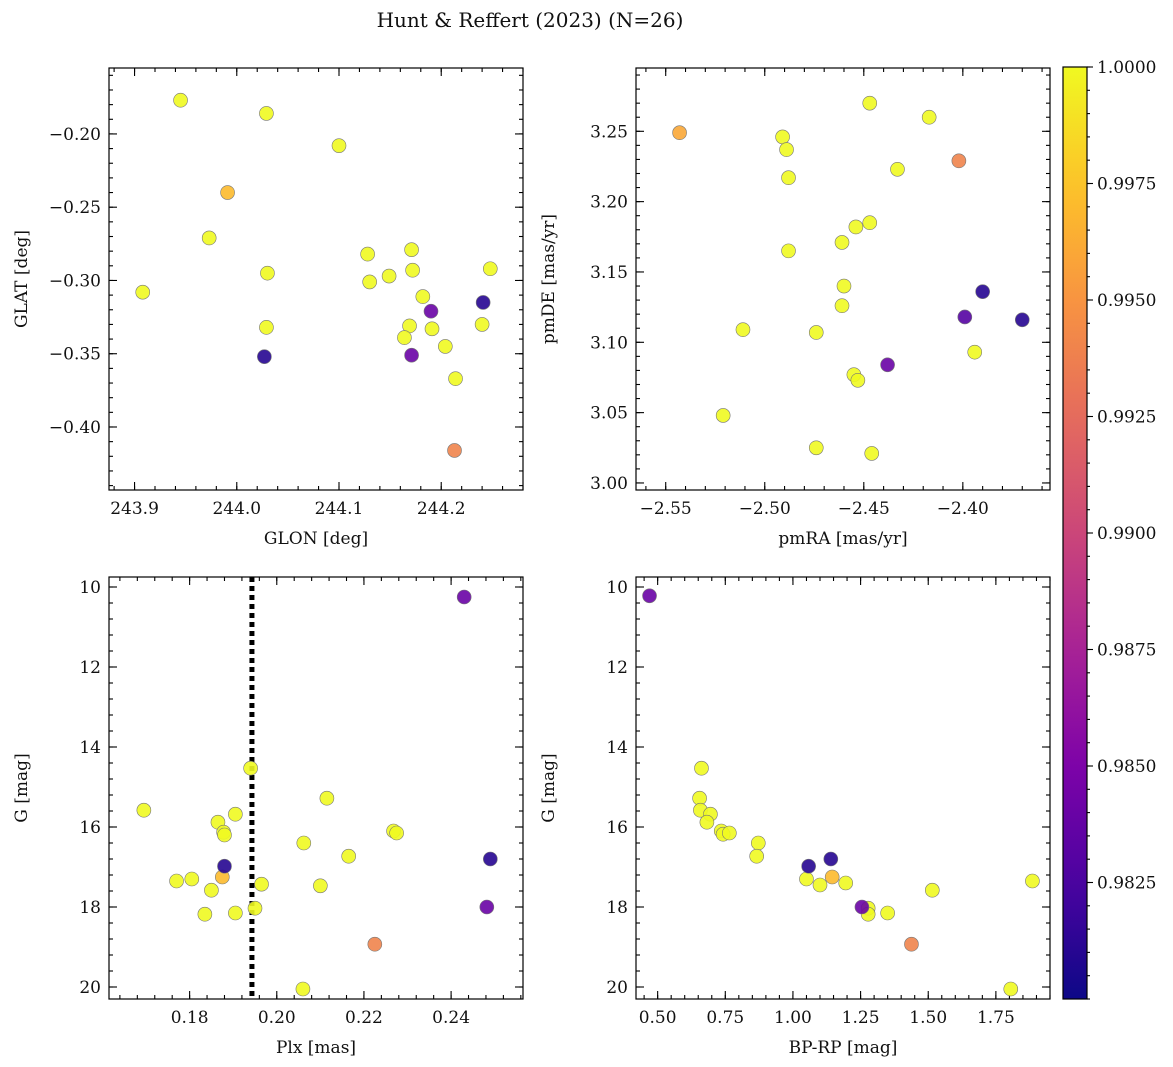  I want to click on colorbar-tick-label: 0.9900, so click(1126, 534).